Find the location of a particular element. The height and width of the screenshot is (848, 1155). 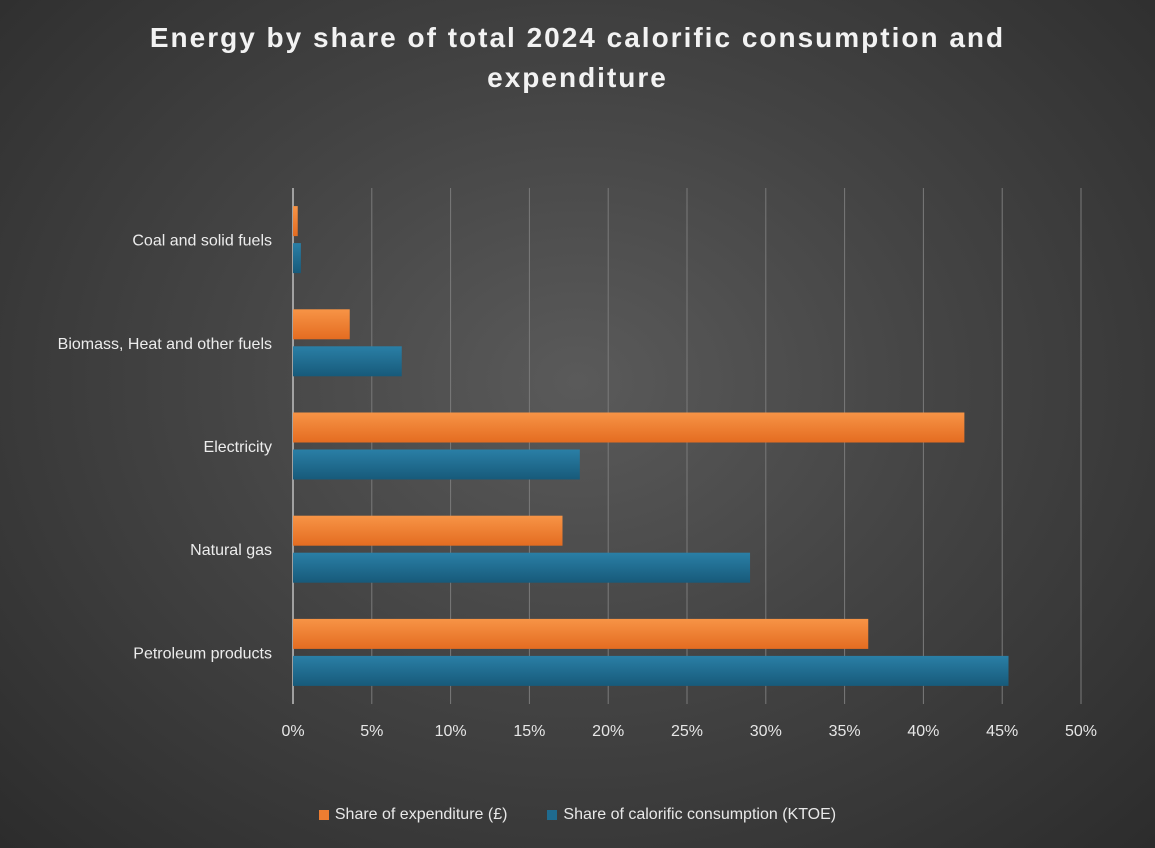

x-tick-label: 30% is located at coordinates (766, 731).